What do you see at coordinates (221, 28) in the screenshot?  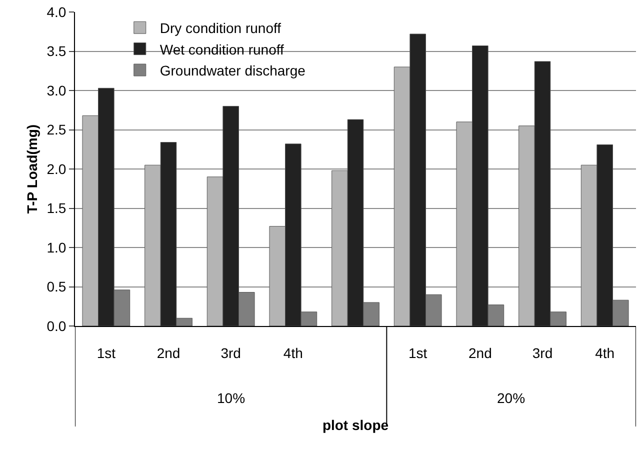 I see `legend-label: Dry condition runoff` at bounding box center [221, 28].